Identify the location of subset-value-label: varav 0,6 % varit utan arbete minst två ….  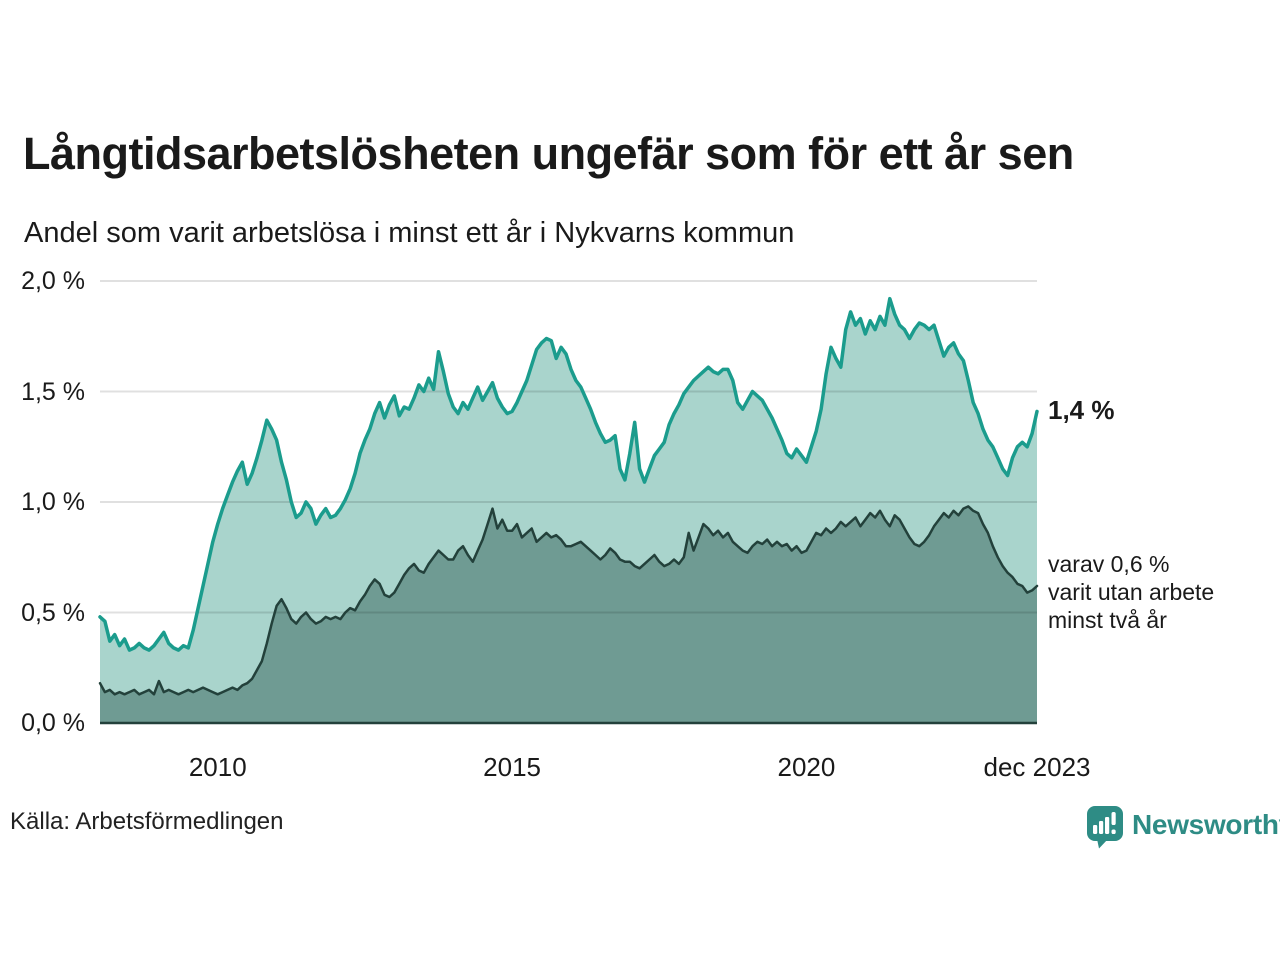
(1131, 592).